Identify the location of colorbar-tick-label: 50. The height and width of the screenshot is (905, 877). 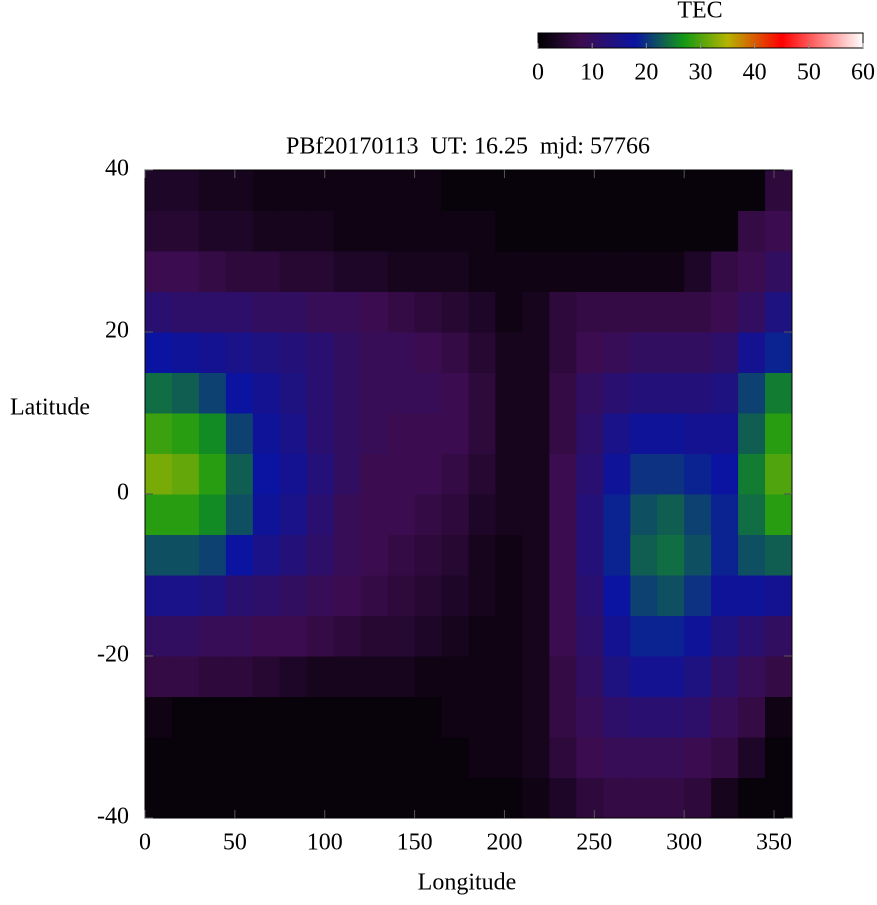
(809, 73).